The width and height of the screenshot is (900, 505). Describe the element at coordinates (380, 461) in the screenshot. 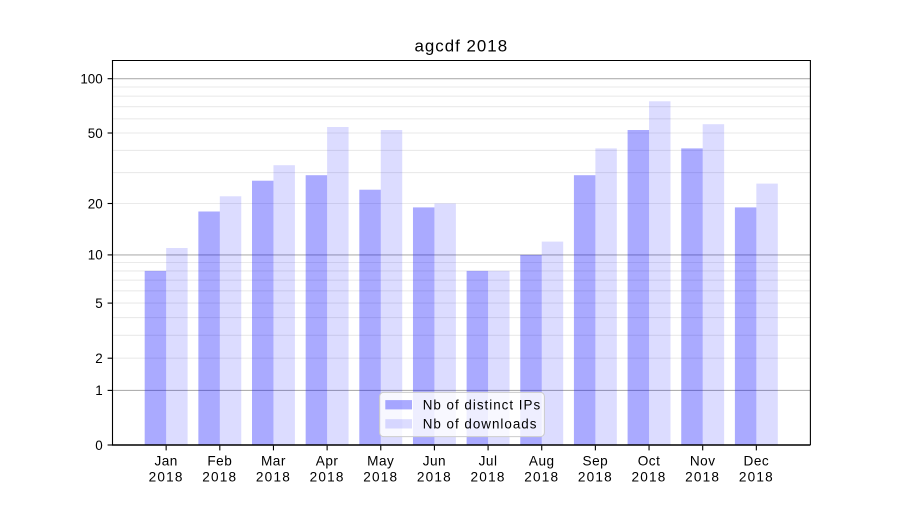

I see `svg-text: May` at that location.